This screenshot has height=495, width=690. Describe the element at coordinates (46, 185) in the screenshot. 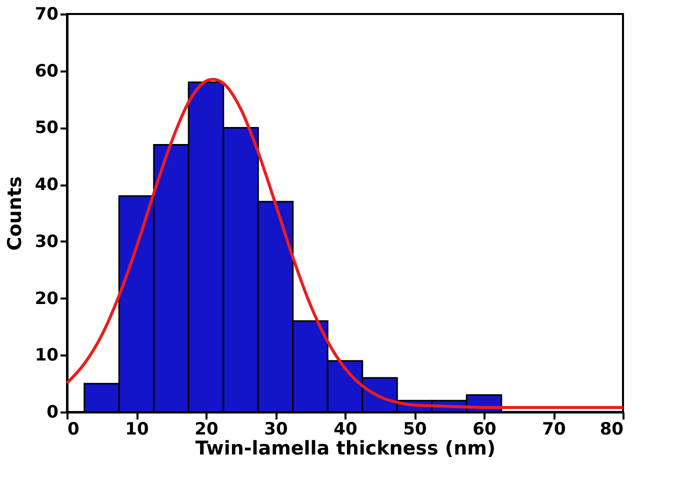

I see `y-tick-label: 40` at that location.